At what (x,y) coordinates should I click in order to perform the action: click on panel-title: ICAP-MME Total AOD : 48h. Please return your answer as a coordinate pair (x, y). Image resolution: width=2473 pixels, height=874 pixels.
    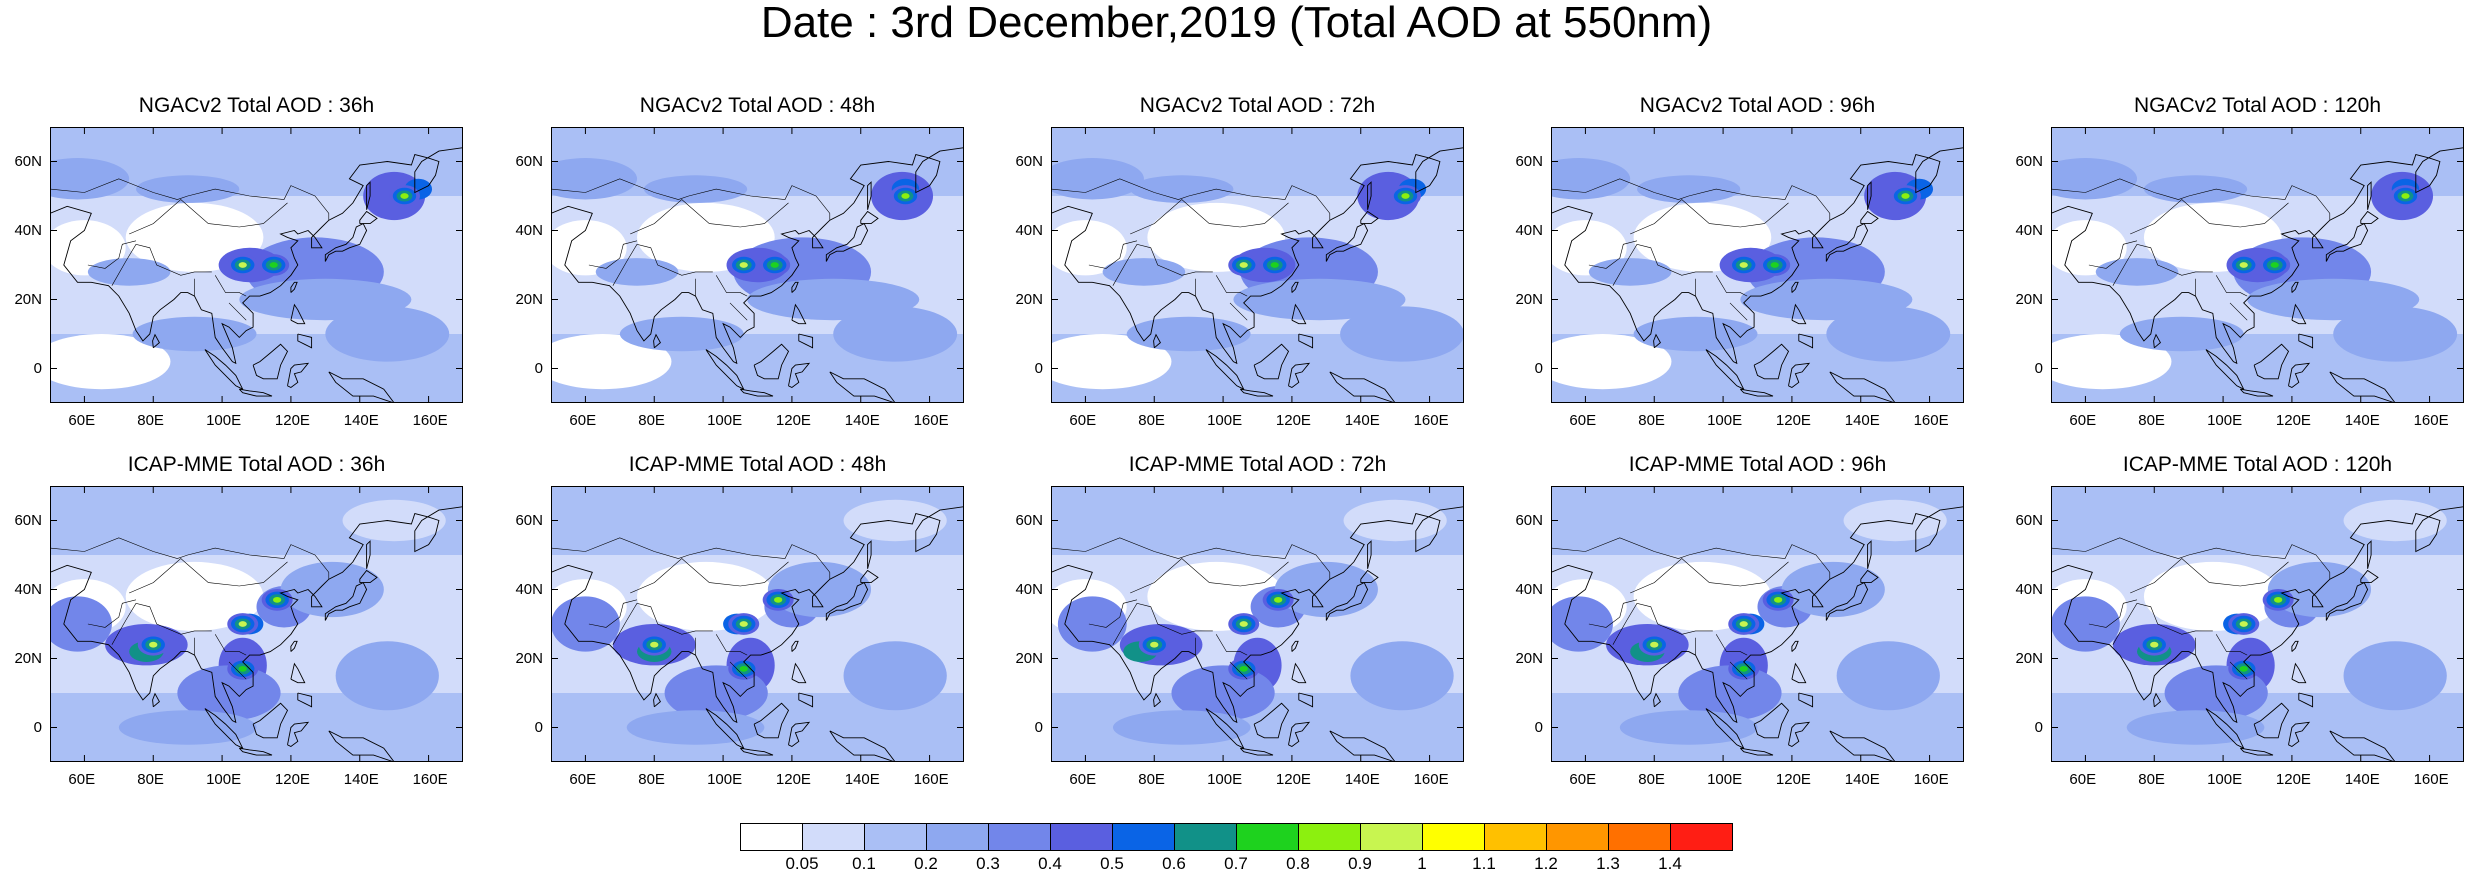
    Looking at the image, I should click on (757, 464).